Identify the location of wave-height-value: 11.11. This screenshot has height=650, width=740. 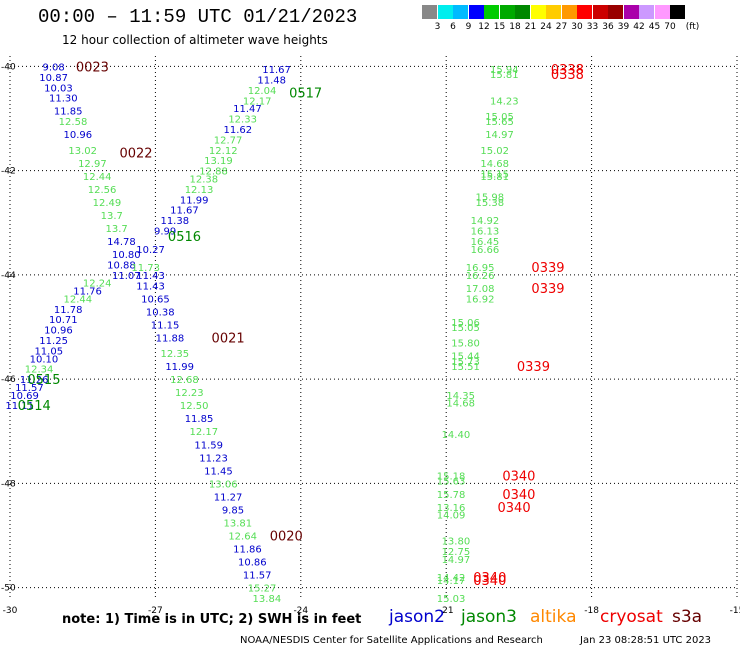
(19, 406).